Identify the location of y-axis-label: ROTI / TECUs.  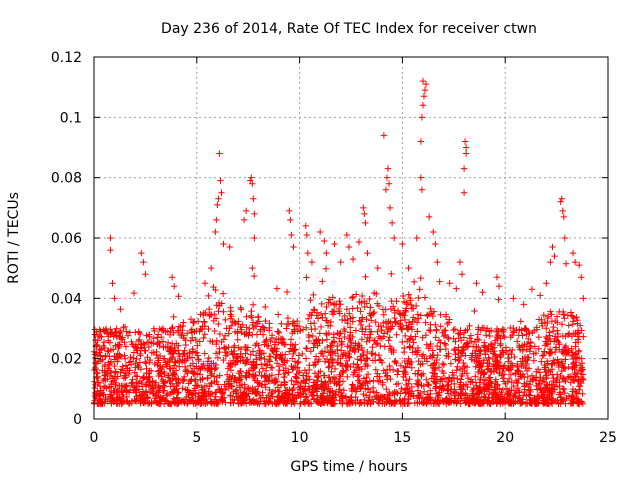
(14, 238).